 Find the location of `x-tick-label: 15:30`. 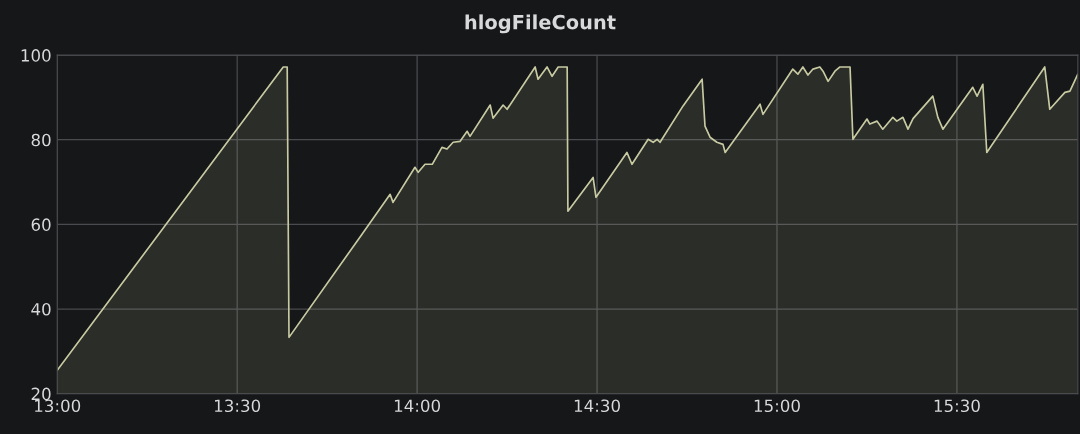

x-tick-label: 15:30 is located at coordinates (957, 406).